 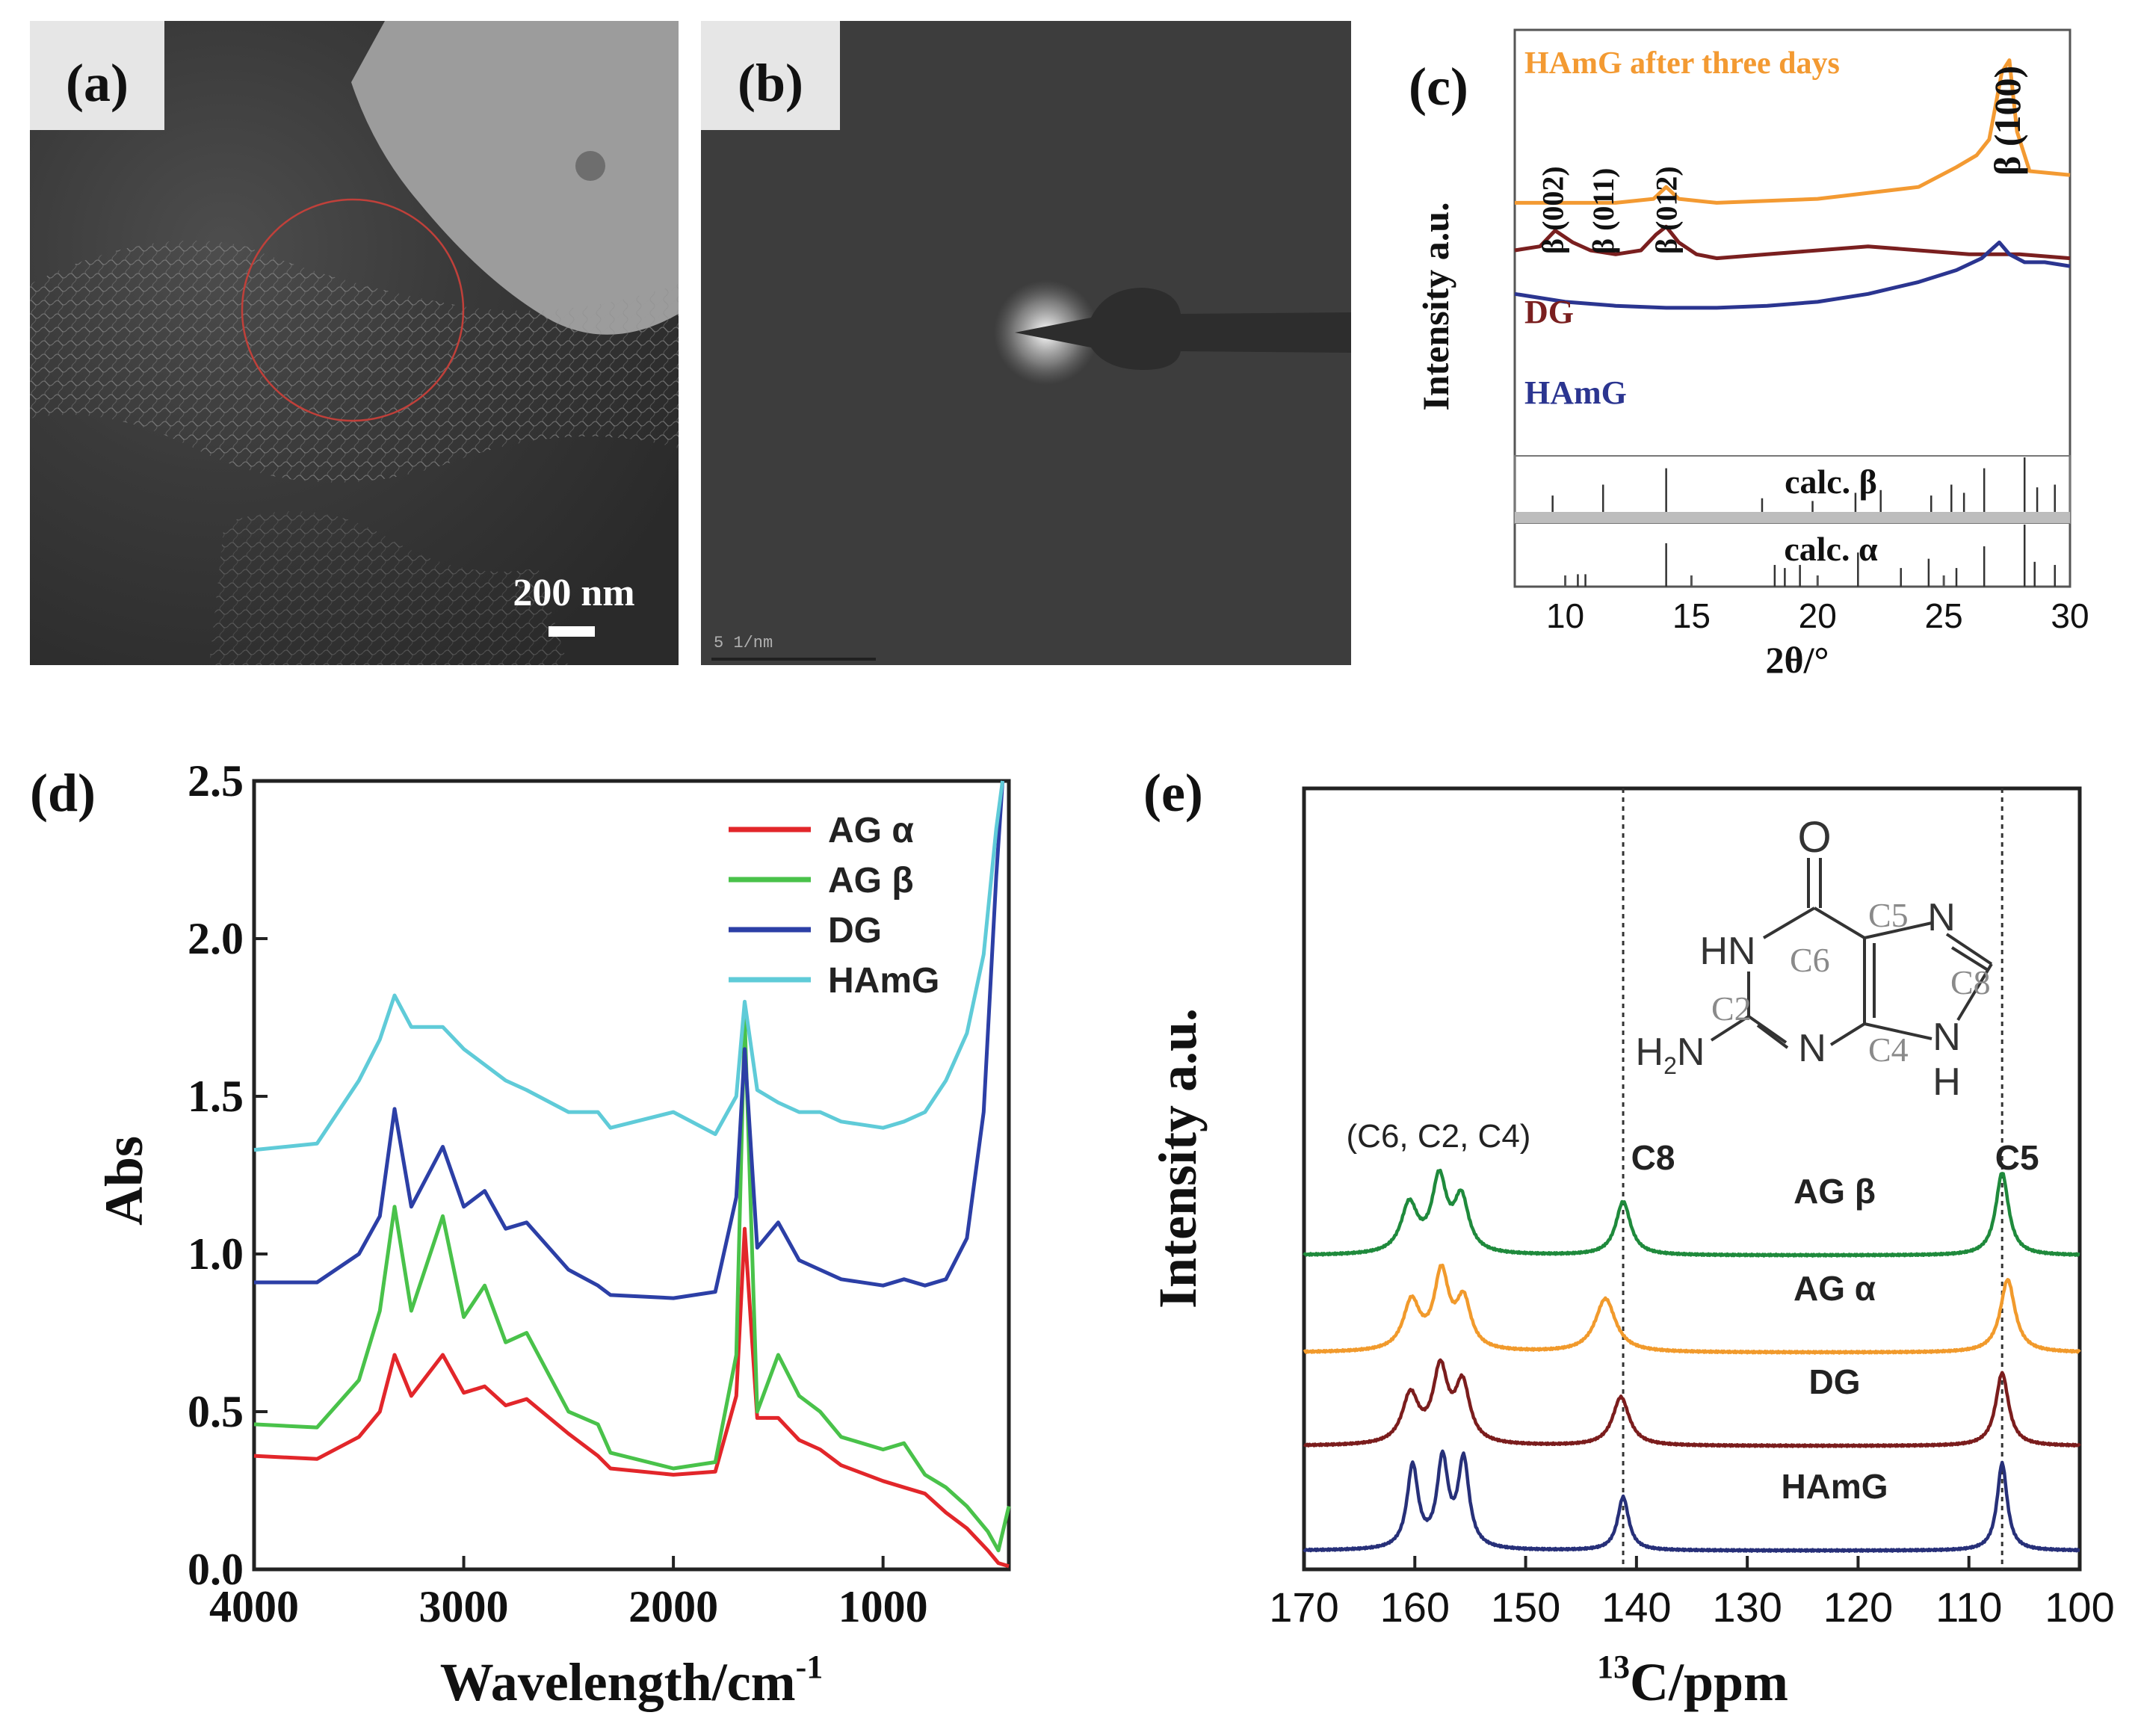 I want to click on ftir-xtick-label-2: 2000, so click(x=673, y=1606).